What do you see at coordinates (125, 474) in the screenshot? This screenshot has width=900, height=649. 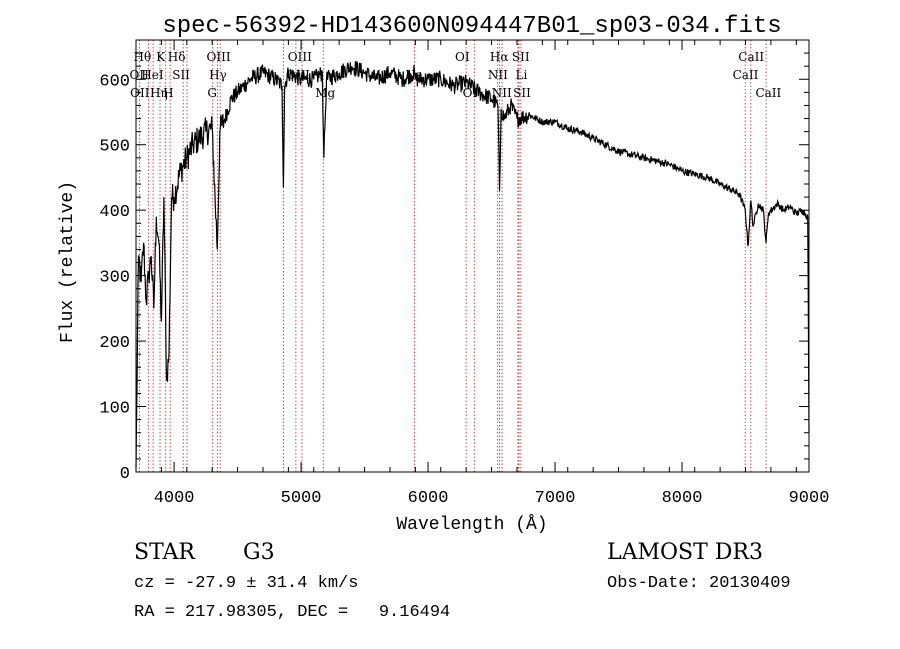 I see `y-tick-label: 0` at bounding box center [125, 474].